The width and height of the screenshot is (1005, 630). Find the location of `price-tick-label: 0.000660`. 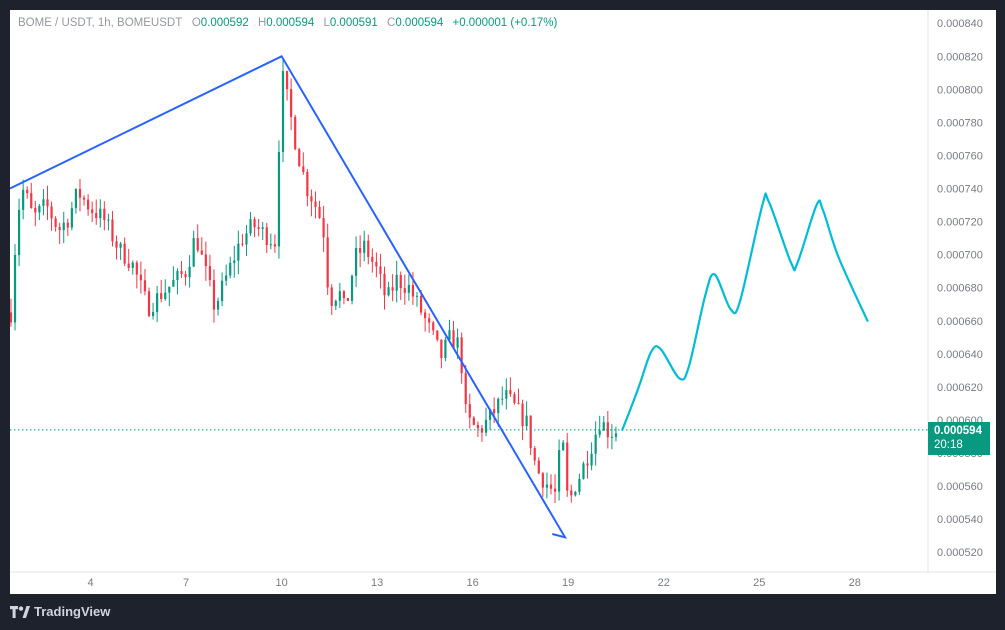

price-tick-label: 0.000660 is located at coordinates (960, 322).